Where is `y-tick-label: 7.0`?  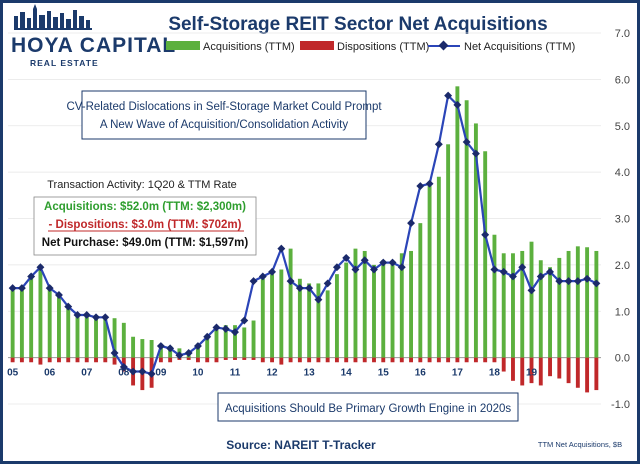
y-tick-label: 7.0 is located at coordinates (622, 34).